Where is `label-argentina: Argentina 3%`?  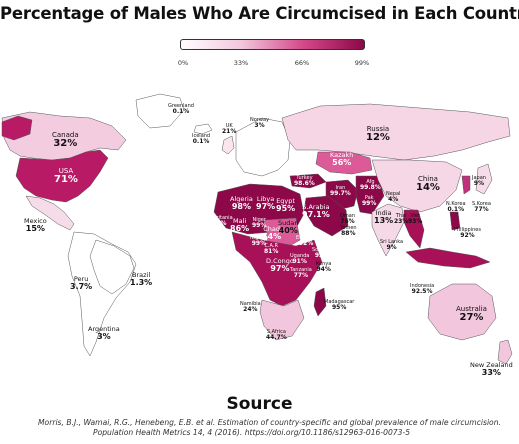 label-argentina: Argentina 3% is located at coordinates (104, 333).